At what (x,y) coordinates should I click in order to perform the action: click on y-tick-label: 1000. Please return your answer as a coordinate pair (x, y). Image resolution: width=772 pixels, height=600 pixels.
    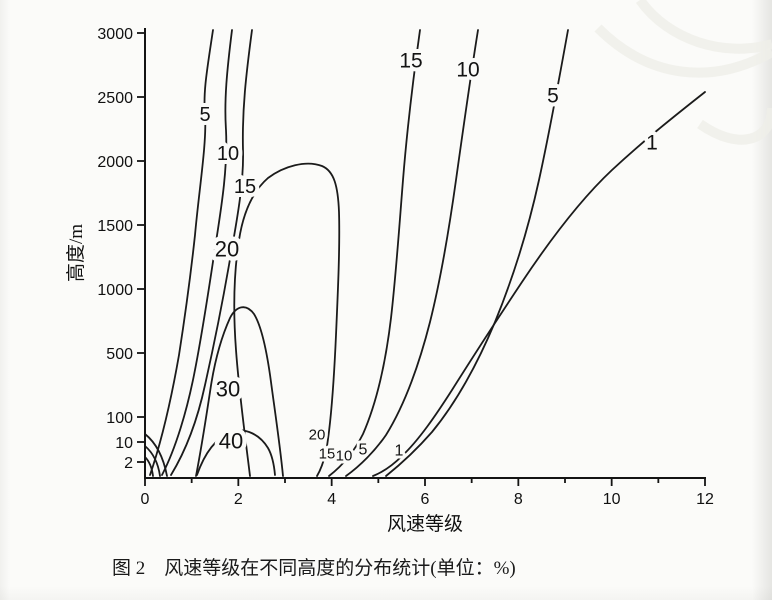
    Looking at the image, I should click on (115, 290).